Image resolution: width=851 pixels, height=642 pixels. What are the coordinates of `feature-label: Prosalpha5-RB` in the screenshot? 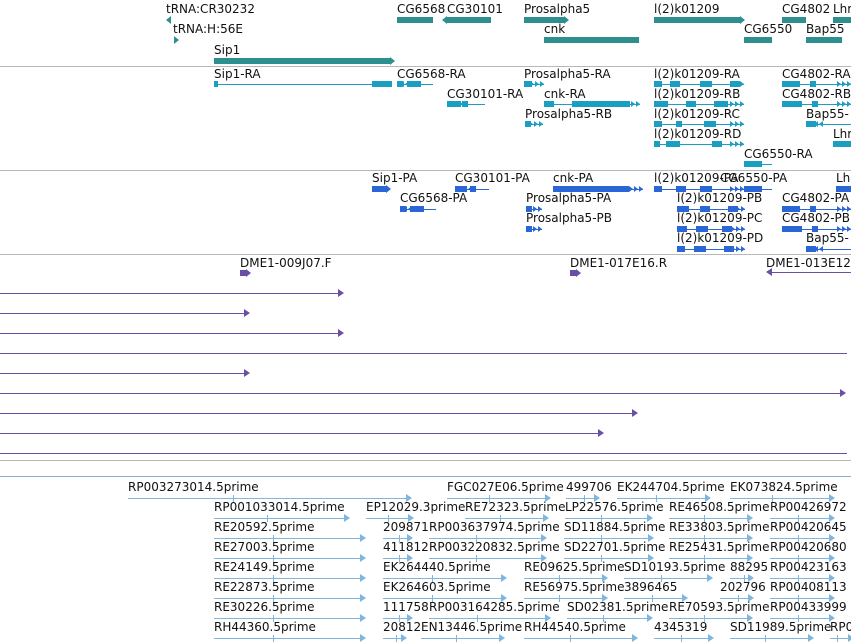 It's located at (569, 114).